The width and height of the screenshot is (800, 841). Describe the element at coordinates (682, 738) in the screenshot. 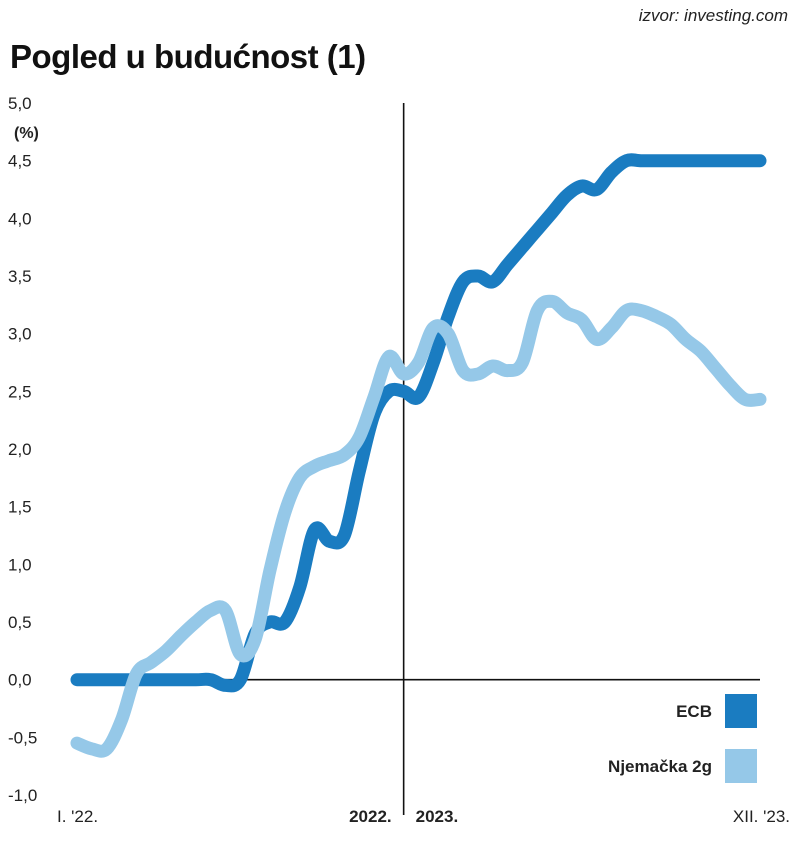

I see `legend: ECB Njemačka 2g` at that location.